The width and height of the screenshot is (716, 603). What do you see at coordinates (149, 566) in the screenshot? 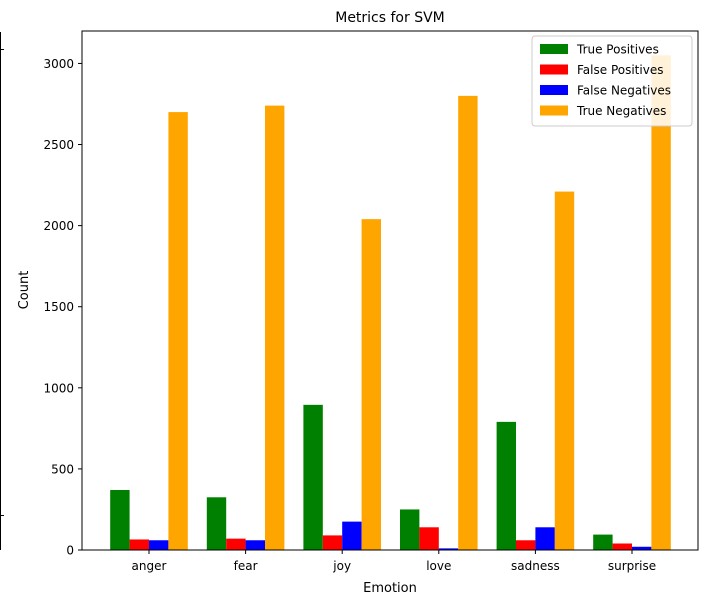
I see `x-tick-label: anger` at bounding box center [149, 566].